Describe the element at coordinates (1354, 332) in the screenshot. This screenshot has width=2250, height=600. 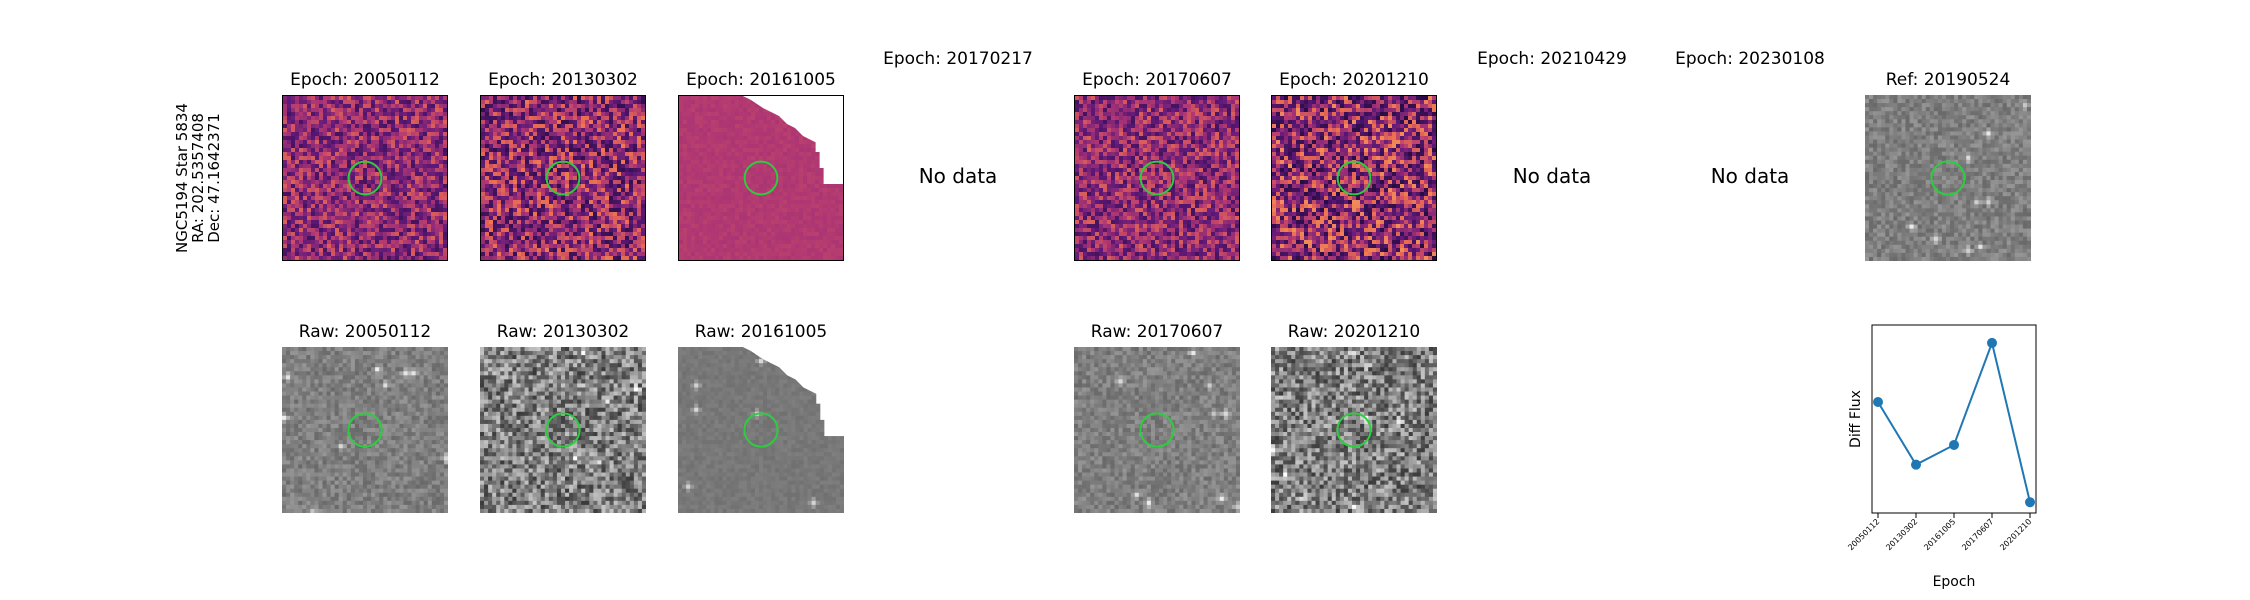
I see `raw-title-6: Raw: 20201210` at that location.